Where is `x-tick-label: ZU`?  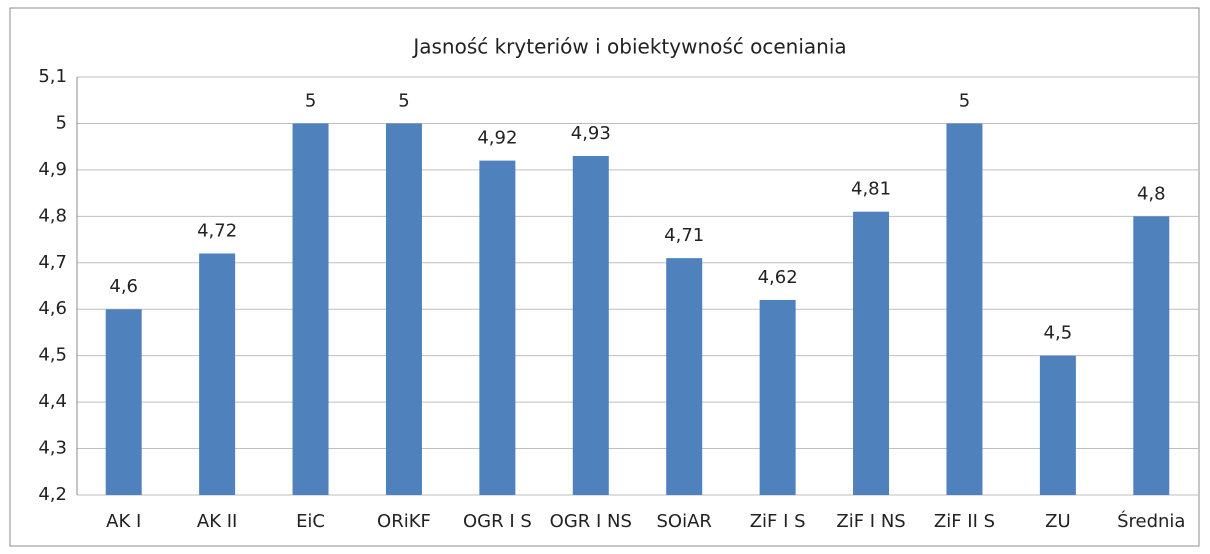 x-tick-label: ZU is located at coordinates (1058, 521).